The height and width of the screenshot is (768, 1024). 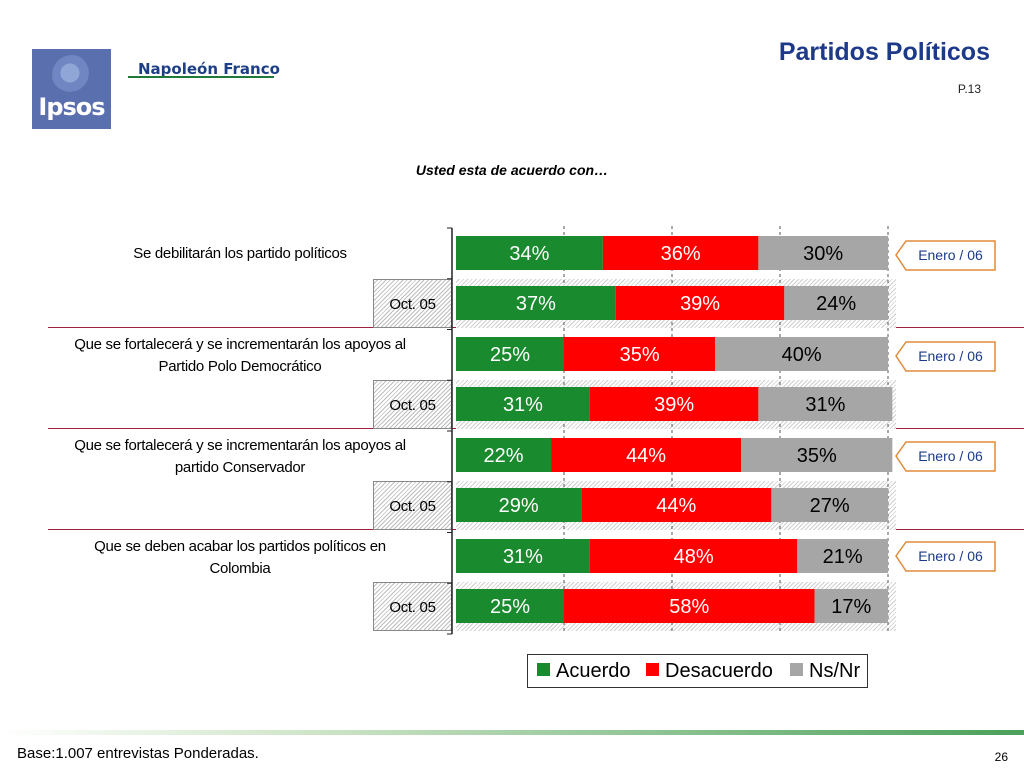 I want to click on category-label-line: Se debilitarán los partido políticos, so click(x=240, y=253).